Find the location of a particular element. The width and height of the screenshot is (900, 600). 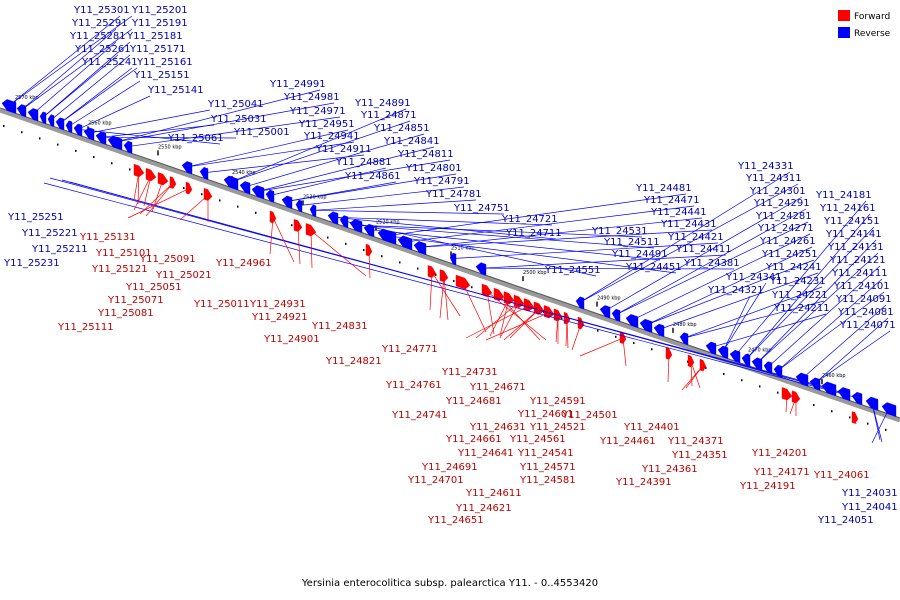

forward-gene-label: Y11_24921 is located at coordinates (279, 317).